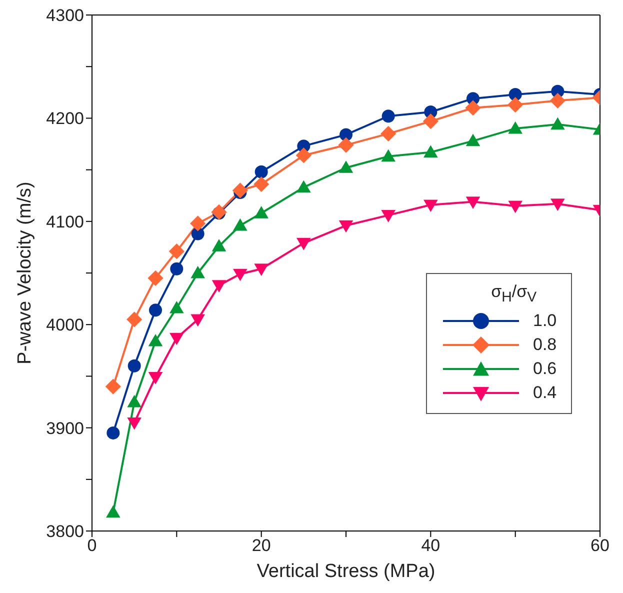 Image resolution: width=623 pixels, height=593 pixels. I want to click on y-tick-label: 3900, so click(65, 428).